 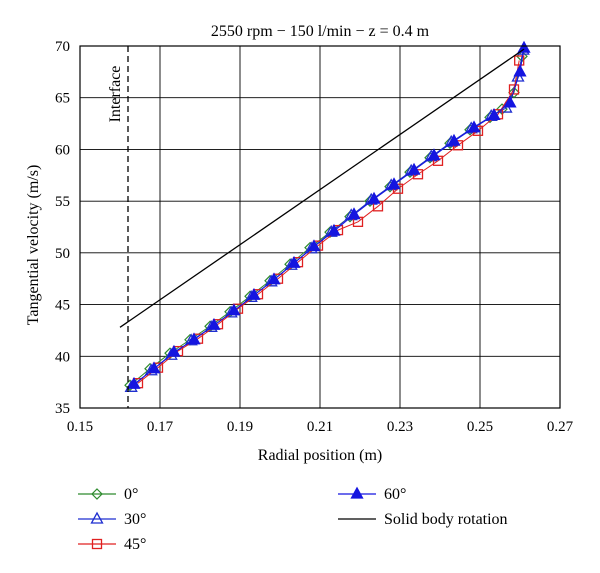 I want to click on x-tick-label: 0.25, so click(x=480, y=427).